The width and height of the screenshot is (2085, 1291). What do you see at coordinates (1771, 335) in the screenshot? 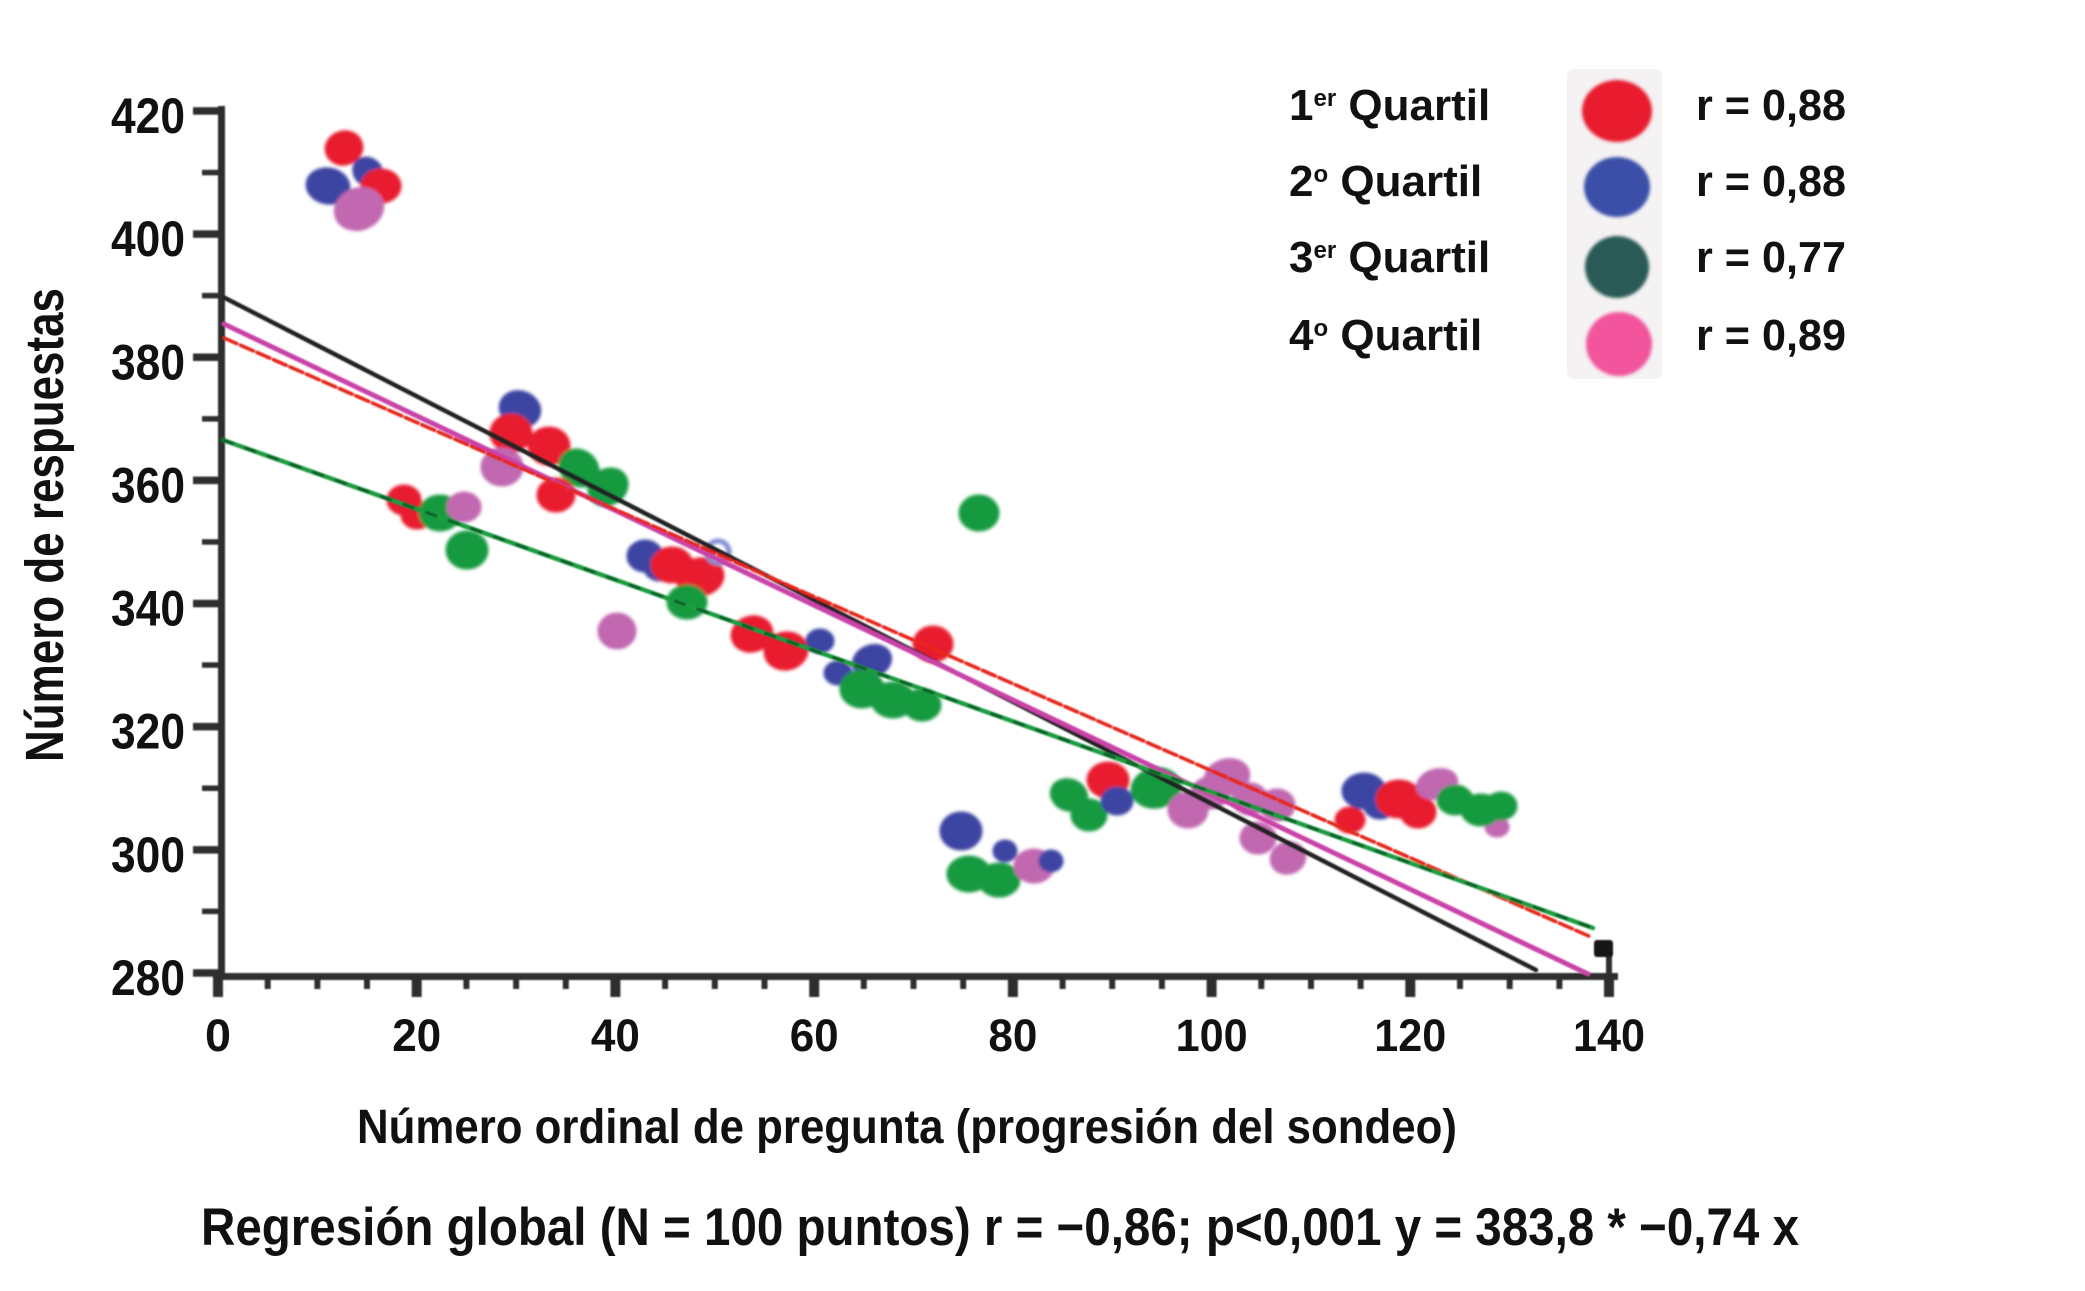
I see `svg-text: r = 0,89` at bounding box center [1771, 335].